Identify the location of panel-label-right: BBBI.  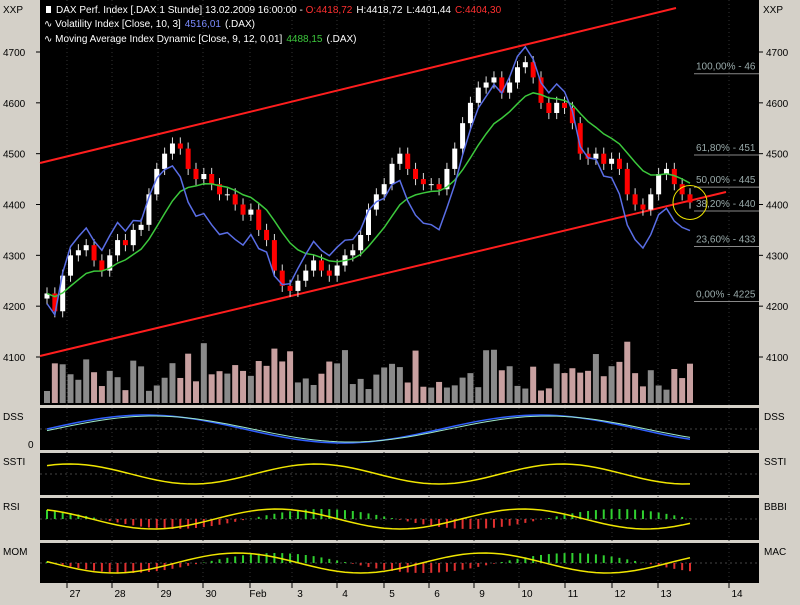
(775, 507).